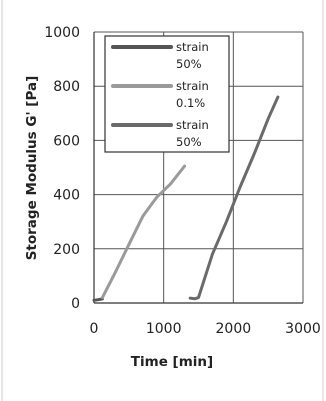 The image size is (326, 401). I want to click on legend-label-1: strain, so click(192, 47).